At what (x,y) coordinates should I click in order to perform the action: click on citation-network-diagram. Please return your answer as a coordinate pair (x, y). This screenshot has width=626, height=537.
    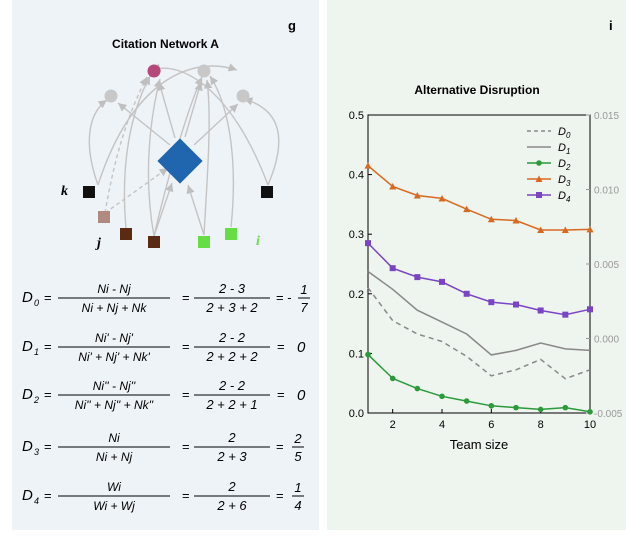
    Looking at the image, I should click on (181, 155).